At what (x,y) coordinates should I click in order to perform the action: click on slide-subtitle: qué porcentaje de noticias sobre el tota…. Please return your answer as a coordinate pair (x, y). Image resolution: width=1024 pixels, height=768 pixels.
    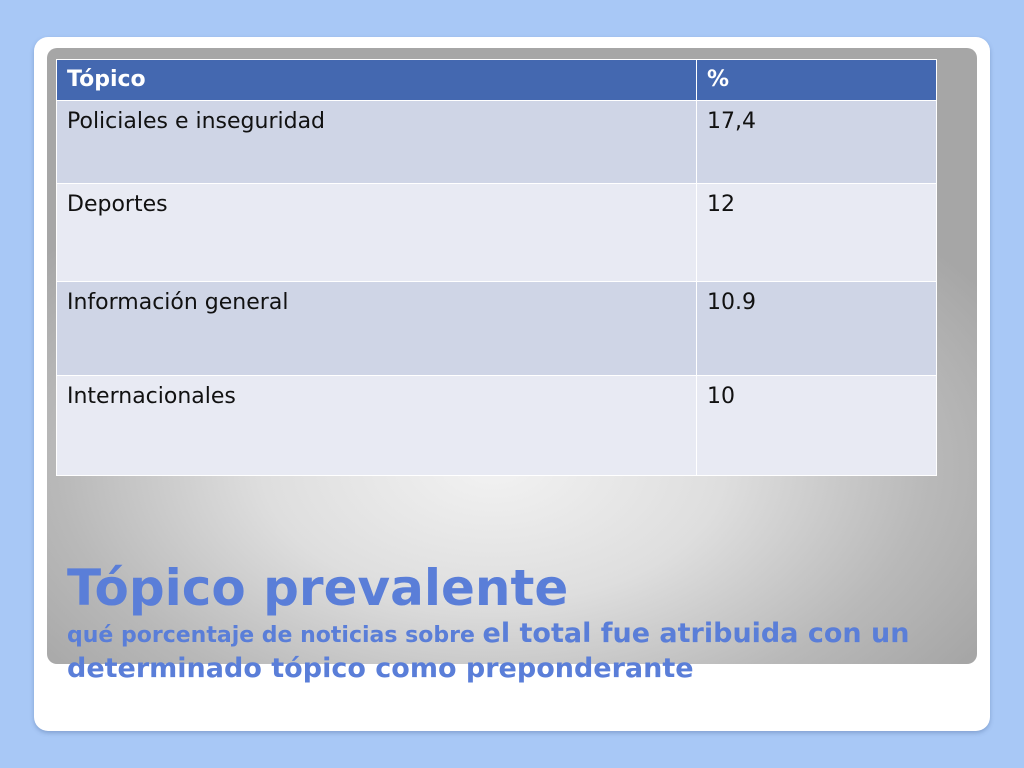
    Looking at the image, I should click on (517, 653).